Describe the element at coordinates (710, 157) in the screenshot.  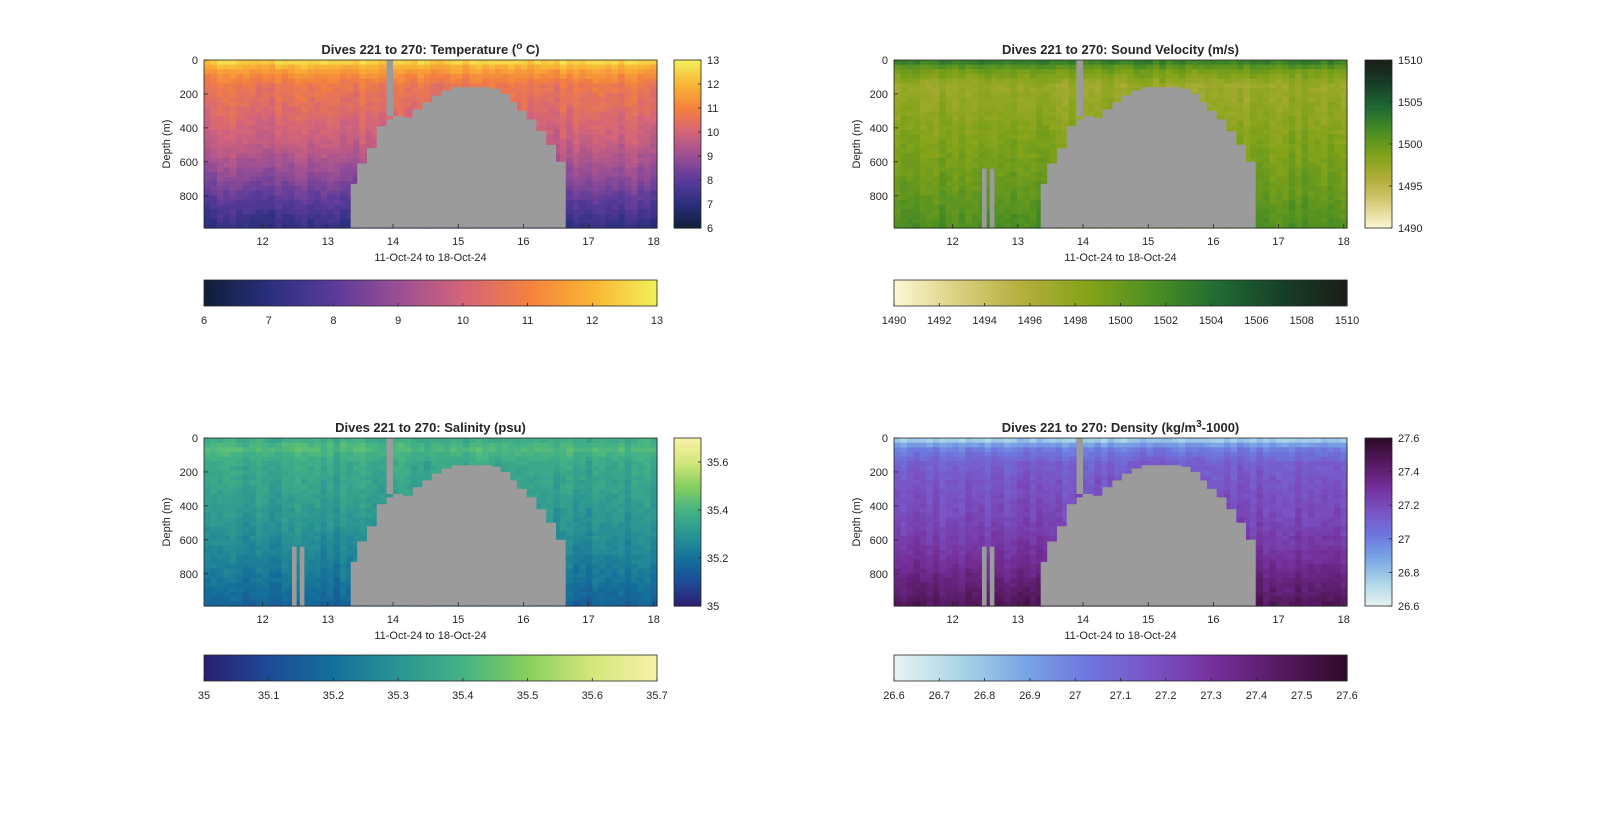
I see `colorbar-tick-label: 9` at that location.